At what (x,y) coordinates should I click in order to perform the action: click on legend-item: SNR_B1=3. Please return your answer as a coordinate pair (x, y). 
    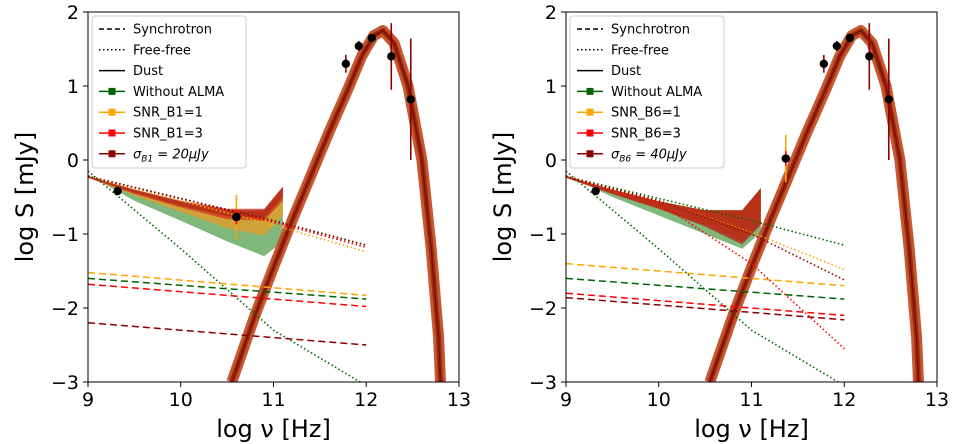
    Looking at the image, I should click on (151, 134).